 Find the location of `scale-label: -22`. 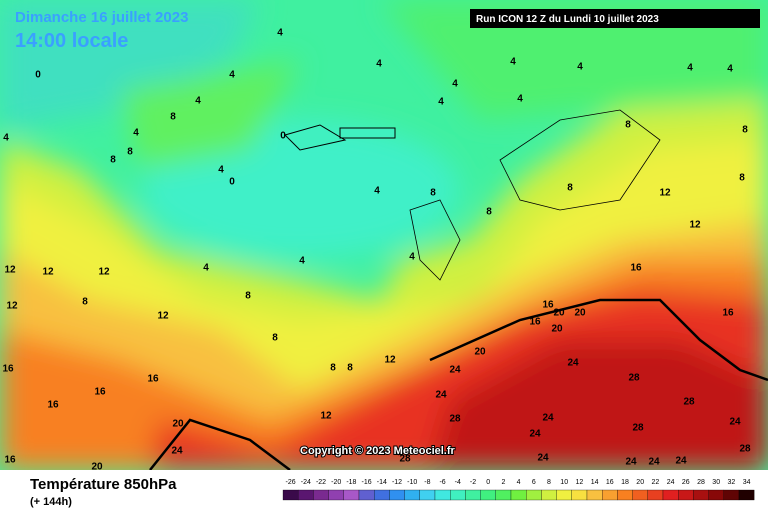

scale-label: -22 is located at coordinates (321, 482).